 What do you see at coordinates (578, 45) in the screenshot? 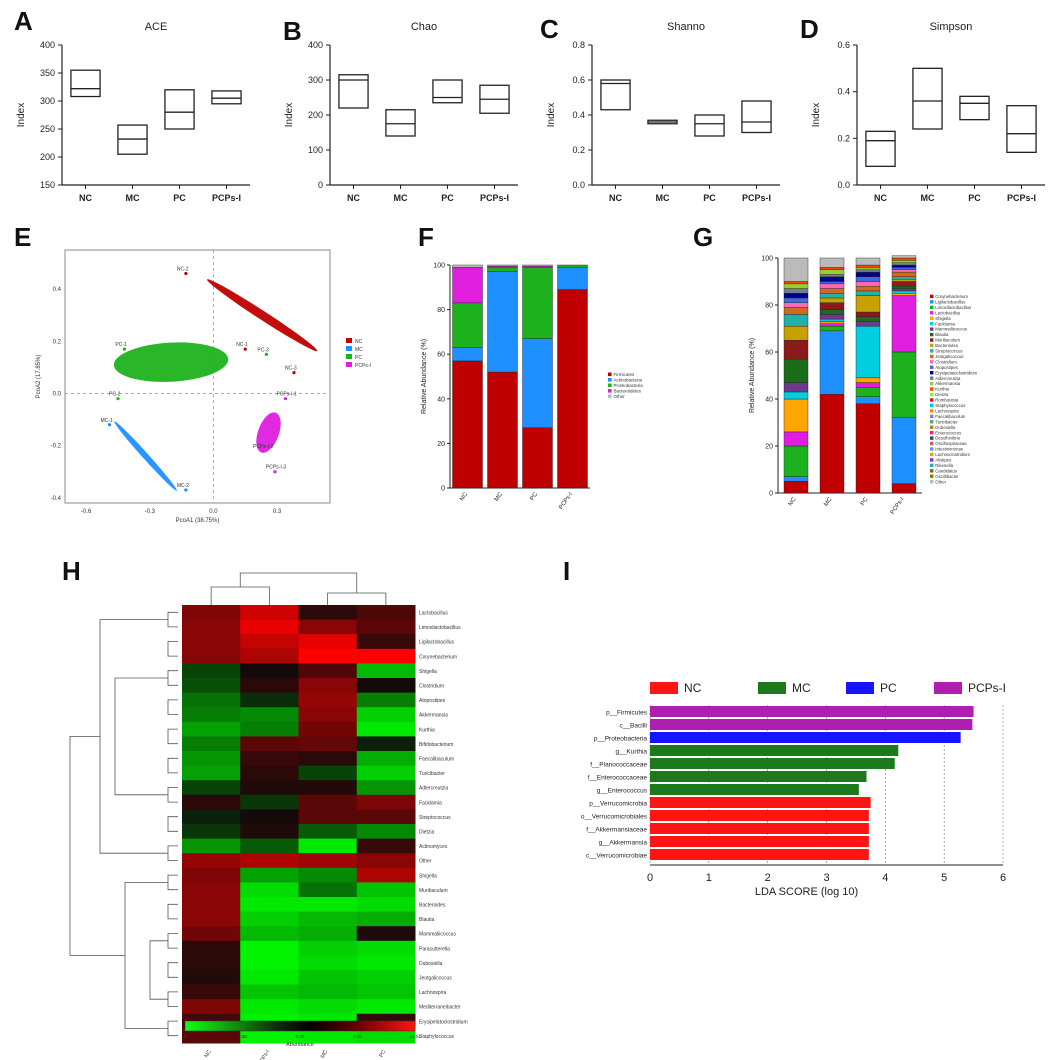
I see `y-tick-label: 0.8` at bounding box center [578, 45].